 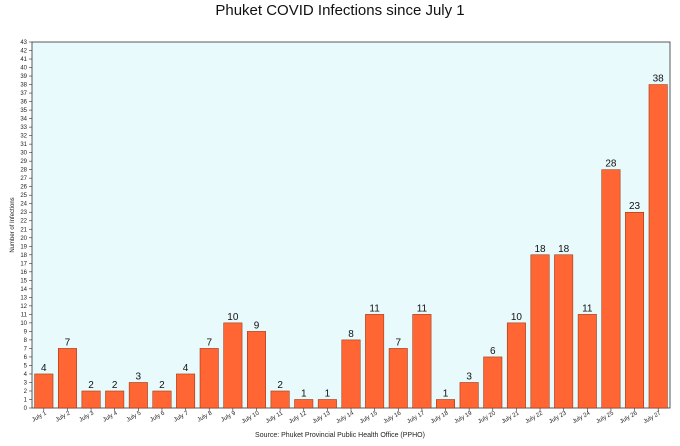 I want to click on y-axis-title: Number of Infections, so click(x=13, y=224).